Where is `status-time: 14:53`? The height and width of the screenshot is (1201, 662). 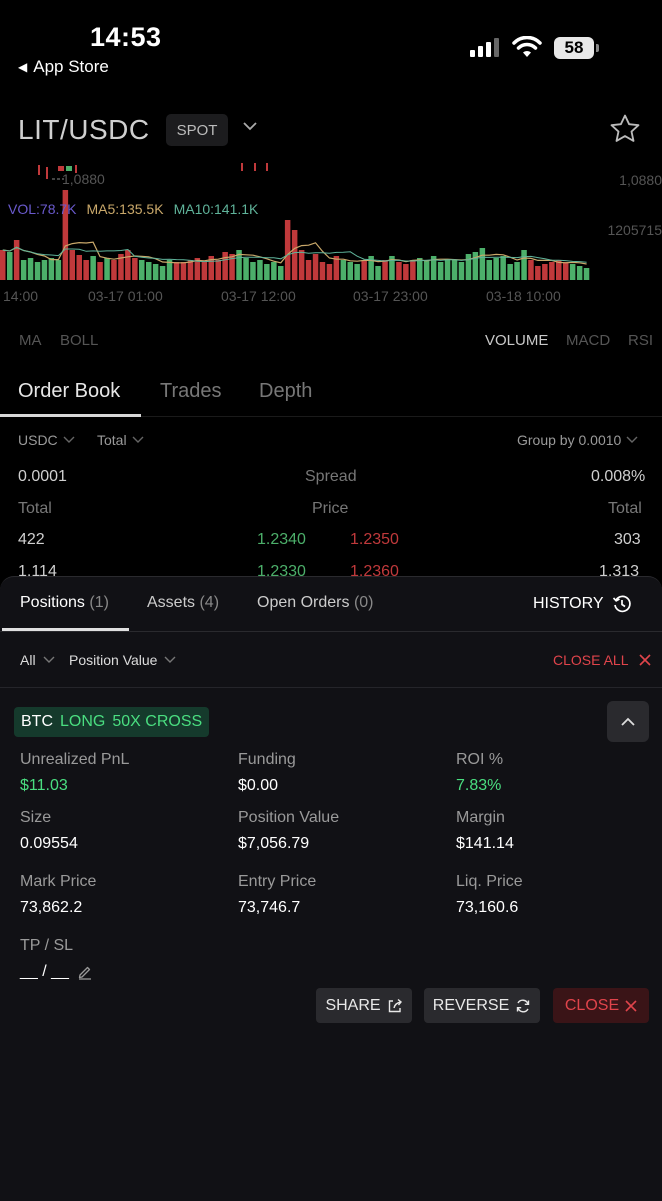
status-time: 14:53 is located at coordinates (126, 37).